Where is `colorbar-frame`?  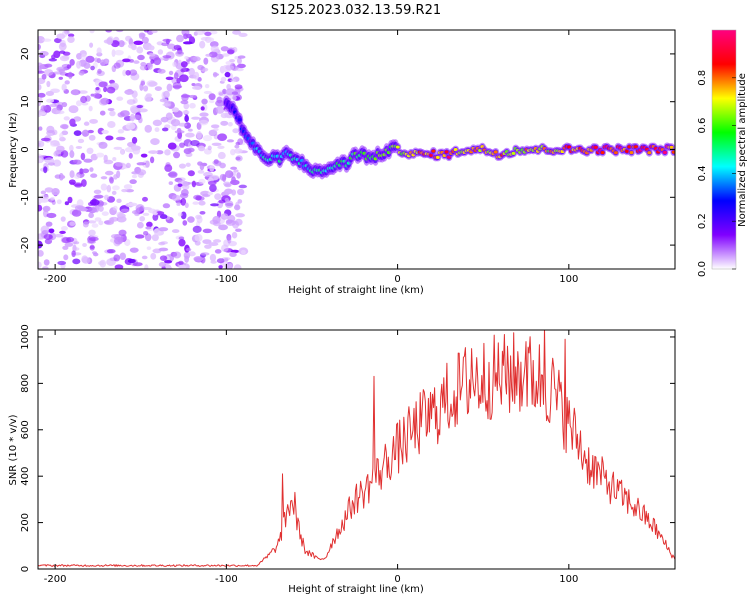 colorbar-frame is located at coordinates (724, 149).